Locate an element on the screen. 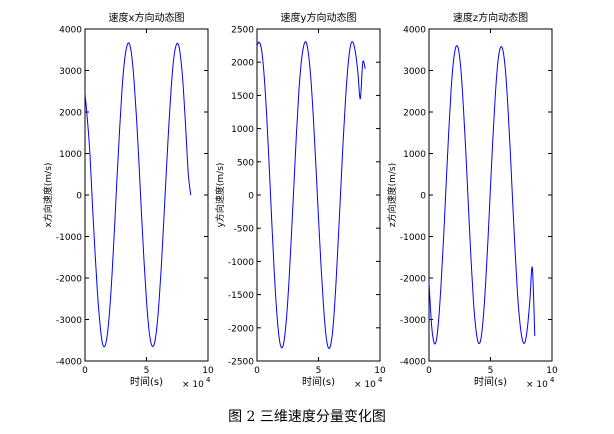  y-tick-label: -2500 is located at coordinates (241, 363).